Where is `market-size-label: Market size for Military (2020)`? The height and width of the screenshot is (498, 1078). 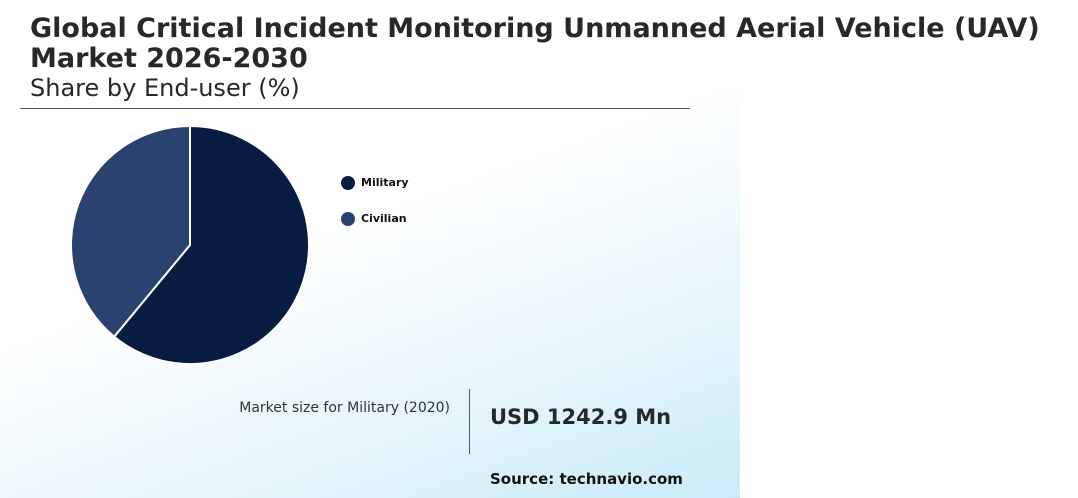 market-size-label: Market size for Military (2020) is located at coordinates (344, 408).